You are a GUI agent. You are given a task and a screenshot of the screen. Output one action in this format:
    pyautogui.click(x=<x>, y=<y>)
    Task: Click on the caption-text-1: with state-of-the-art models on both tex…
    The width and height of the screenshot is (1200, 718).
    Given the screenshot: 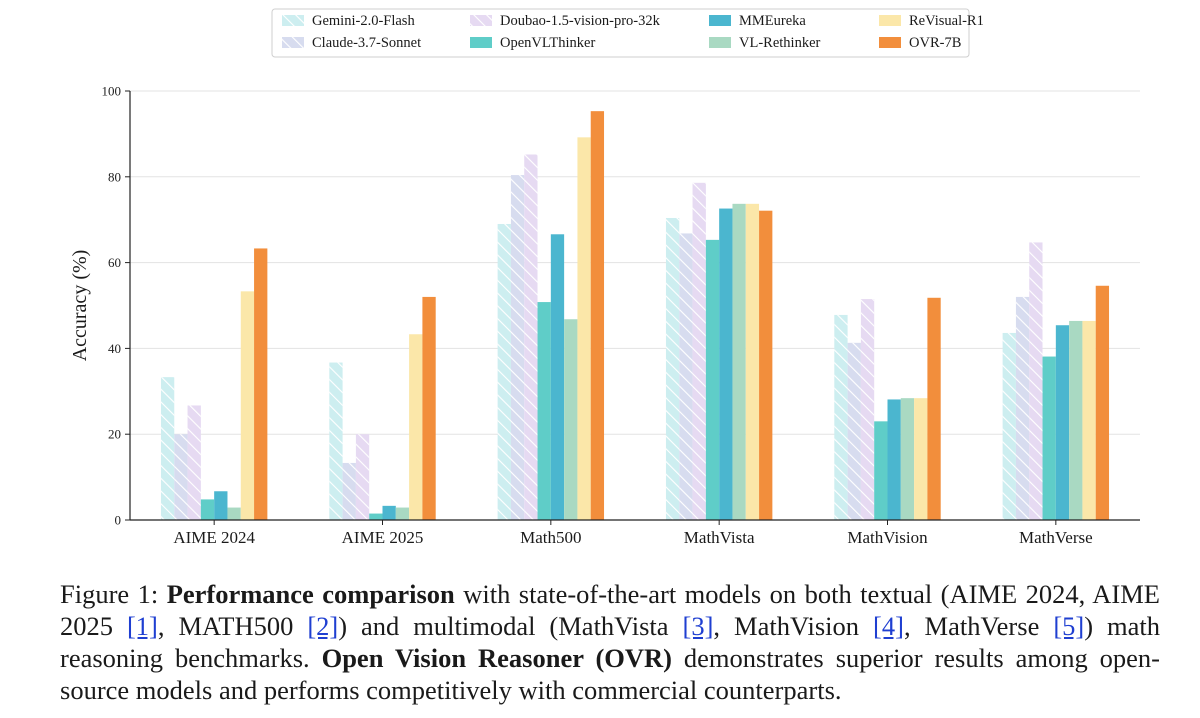 What is the action you would take?
    pyautogui.click(x=610, y=610)
    